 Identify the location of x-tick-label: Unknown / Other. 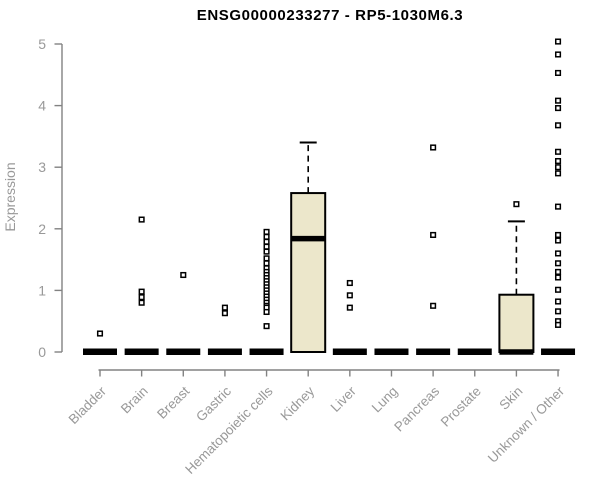
(526, 424).